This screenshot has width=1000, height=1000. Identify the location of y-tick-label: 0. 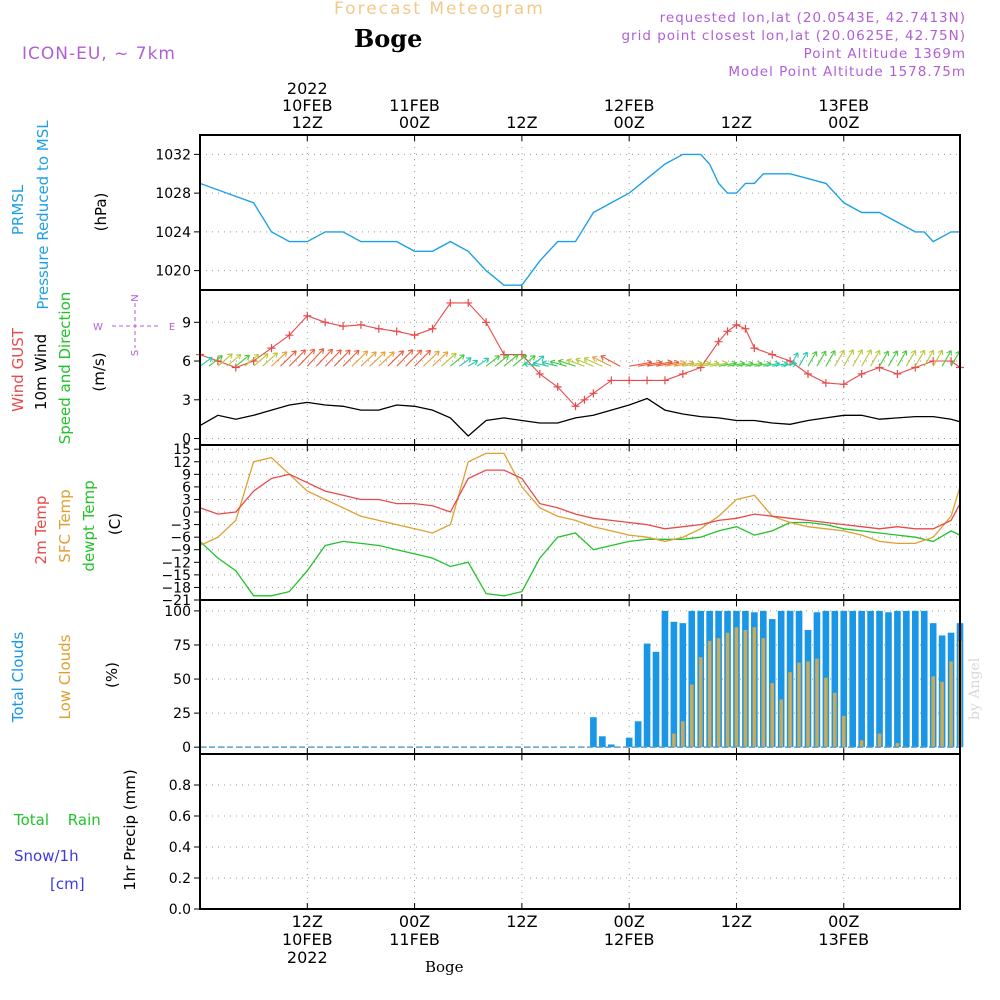
(186, 748).